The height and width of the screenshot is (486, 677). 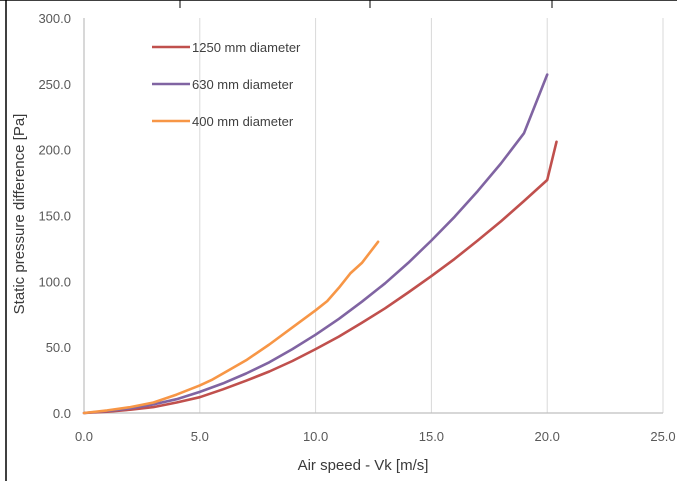 I want to click on y-tick-label: 300.0, so click(x=54, y=18).